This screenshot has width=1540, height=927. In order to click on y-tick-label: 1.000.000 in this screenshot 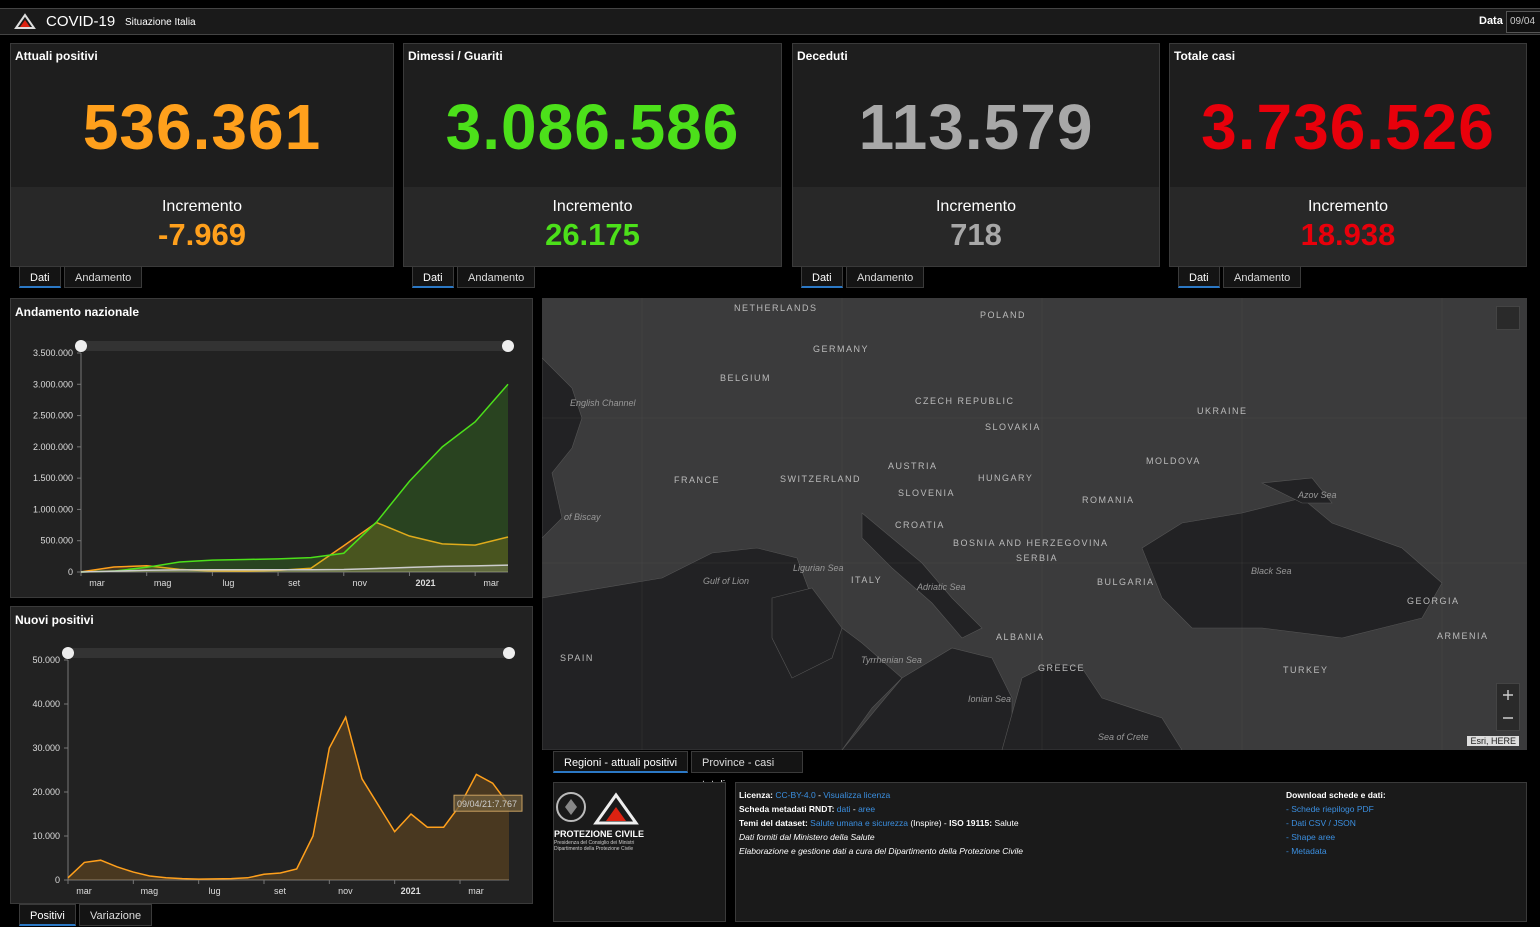, I will do `click(53, 509)`.